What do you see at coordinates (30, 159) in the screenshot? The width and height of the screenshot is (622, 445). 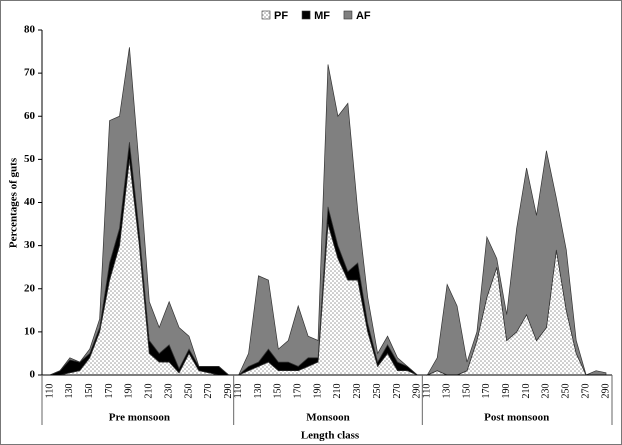 I see `y-tick-label: 50` at bounding box center [30, 159].